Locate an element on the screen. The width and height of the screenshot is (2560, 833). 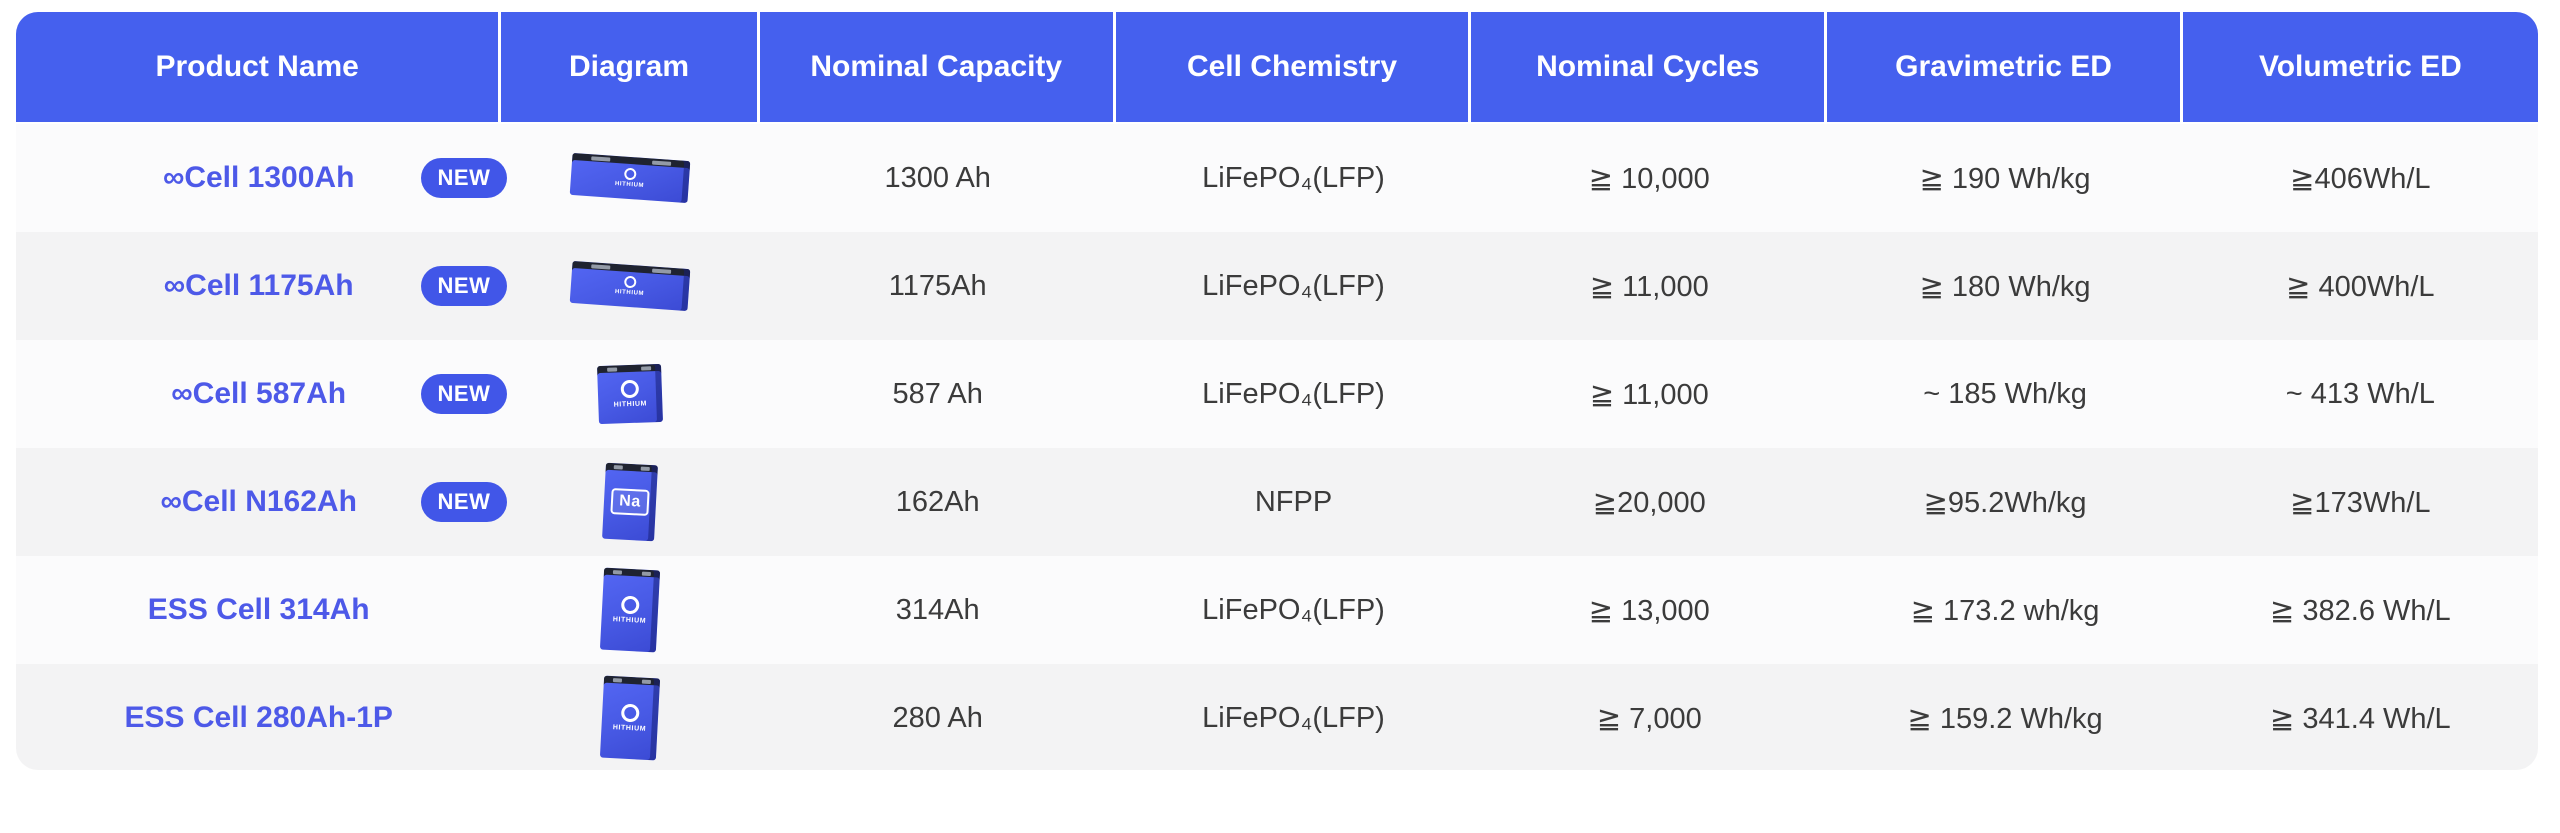
cell-volumetric-ed: ≧ 382.6 Wh/L is located at coordinates (2360, 610).